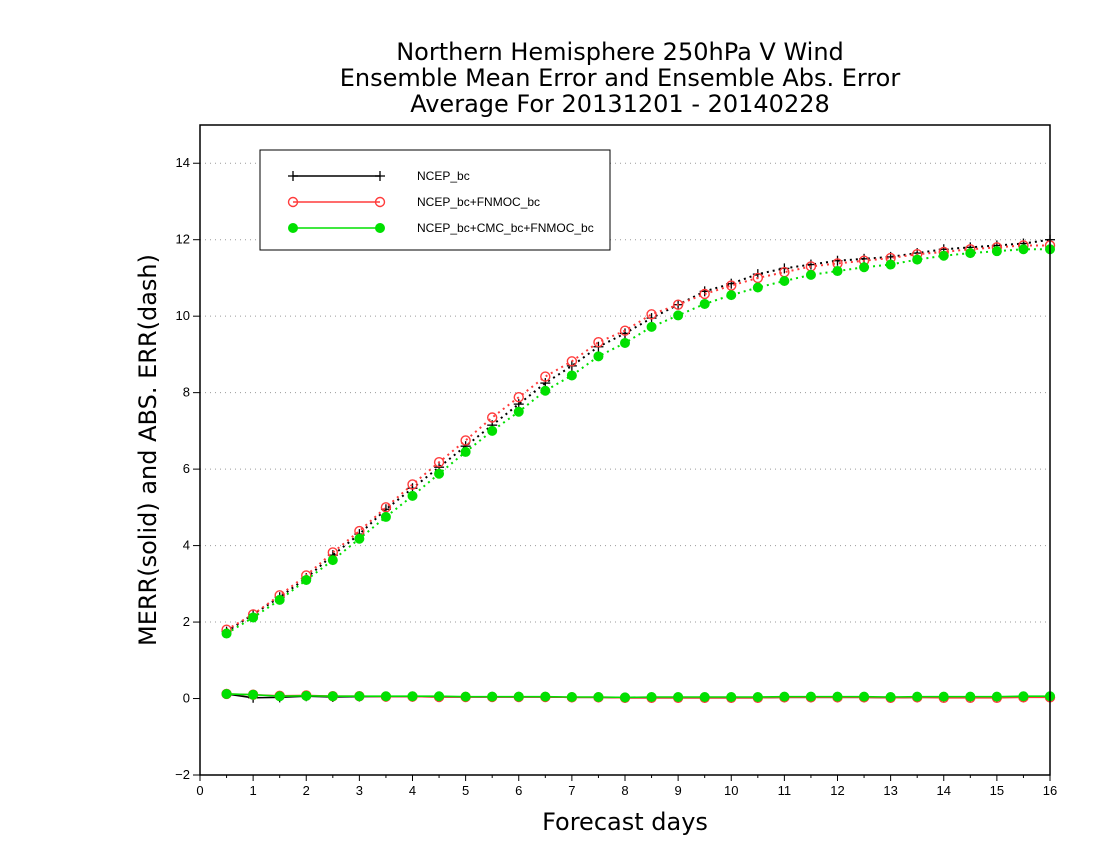  I want to click on legend-box, so click(435, 200).